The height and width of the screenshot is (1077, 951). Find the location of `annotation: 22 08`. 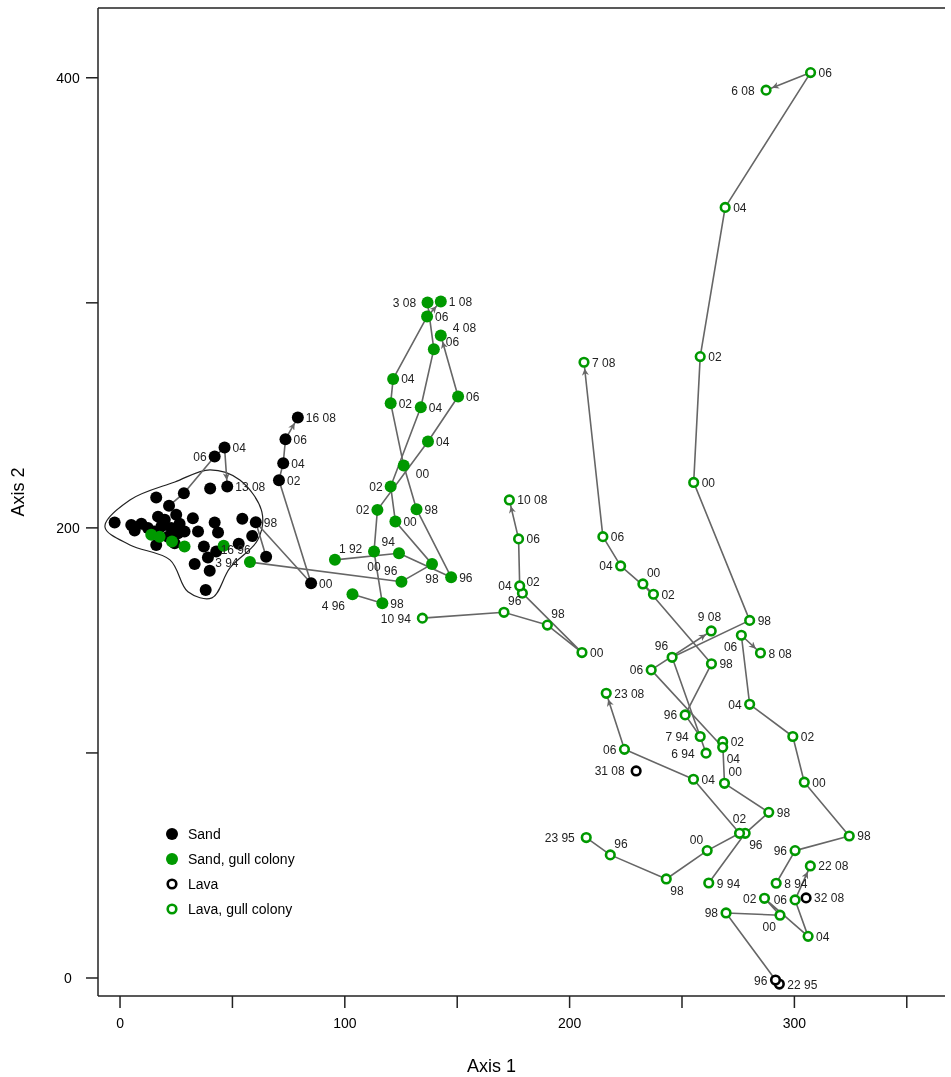

annotation: 22 08 is located at coordinates (833, 866).